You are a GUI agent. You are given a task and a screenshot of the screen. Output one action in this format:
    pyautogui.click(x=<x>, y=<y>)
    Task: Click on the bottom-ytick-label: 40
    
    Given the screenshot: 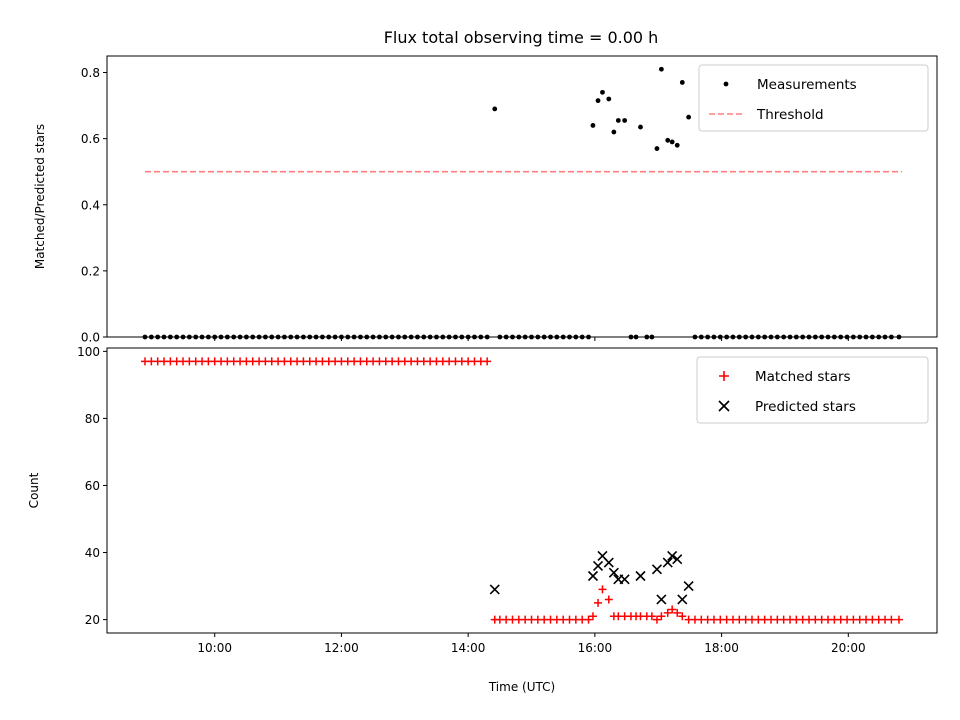 What is the action you would take?
    pyautogui.click(x=92, y=553)
    